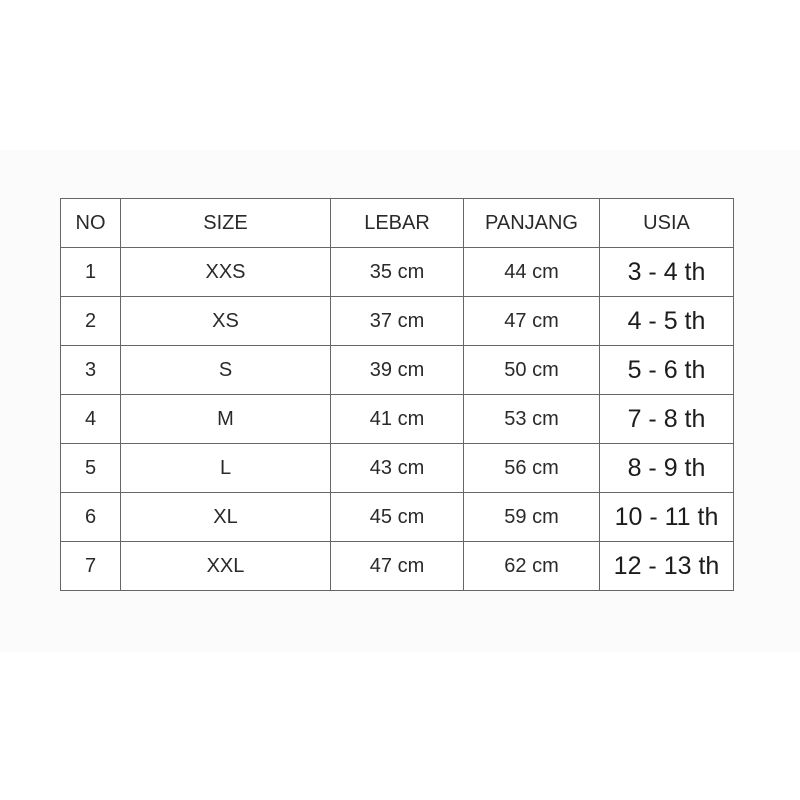 The image size is (800, 800). Describe the element at coordinates (666, 419) in the screenshot. I see `cell-usia: 7 - 8 th` at that location.